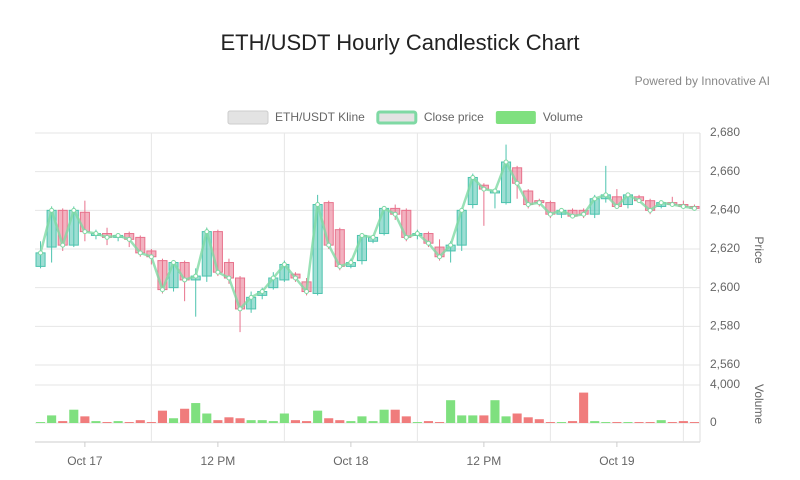 Image resolution: width=800 pixels, height=480 pixels. I want to click on chart-title: ETH/USDT Hourly Candlestick Chart, so click(399, 42).